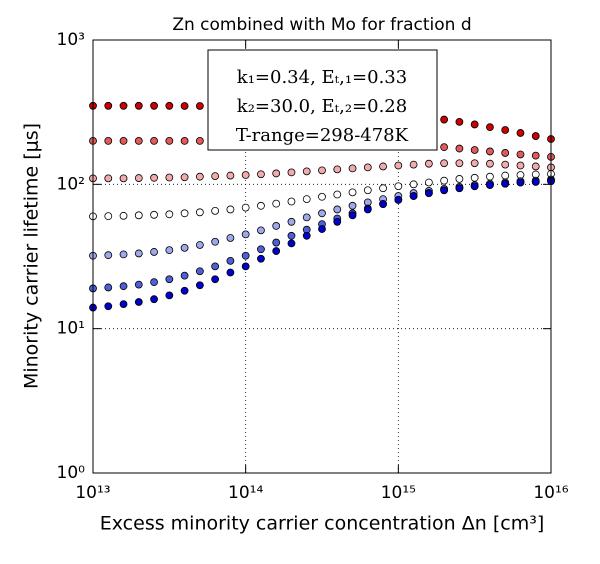  What do you see at coordinates (398, 493) in the screenshot?
I see `x-tick-label: 10¹⁵` at bounding box center [398, 493].